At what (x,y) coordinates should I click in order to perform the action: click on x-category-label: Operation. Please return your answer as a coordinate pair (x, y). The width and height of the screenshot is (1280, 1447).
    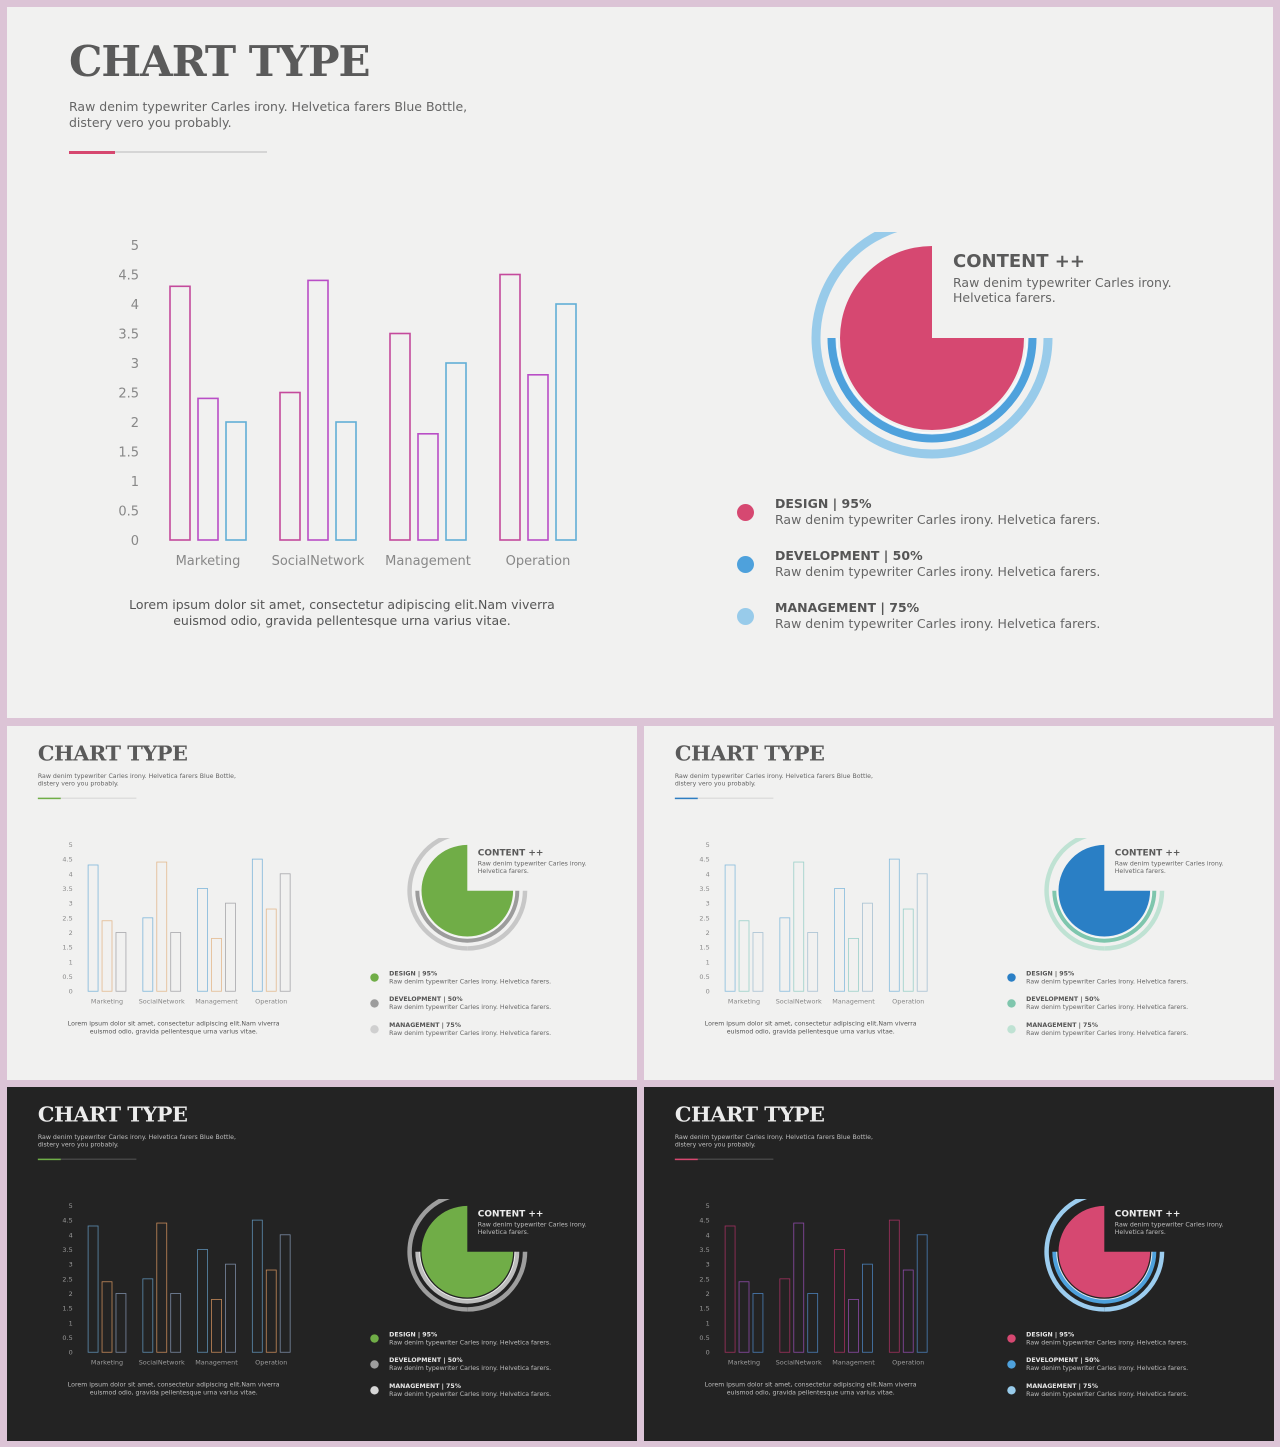
    Looking at the image, I should click on (271, 1363).